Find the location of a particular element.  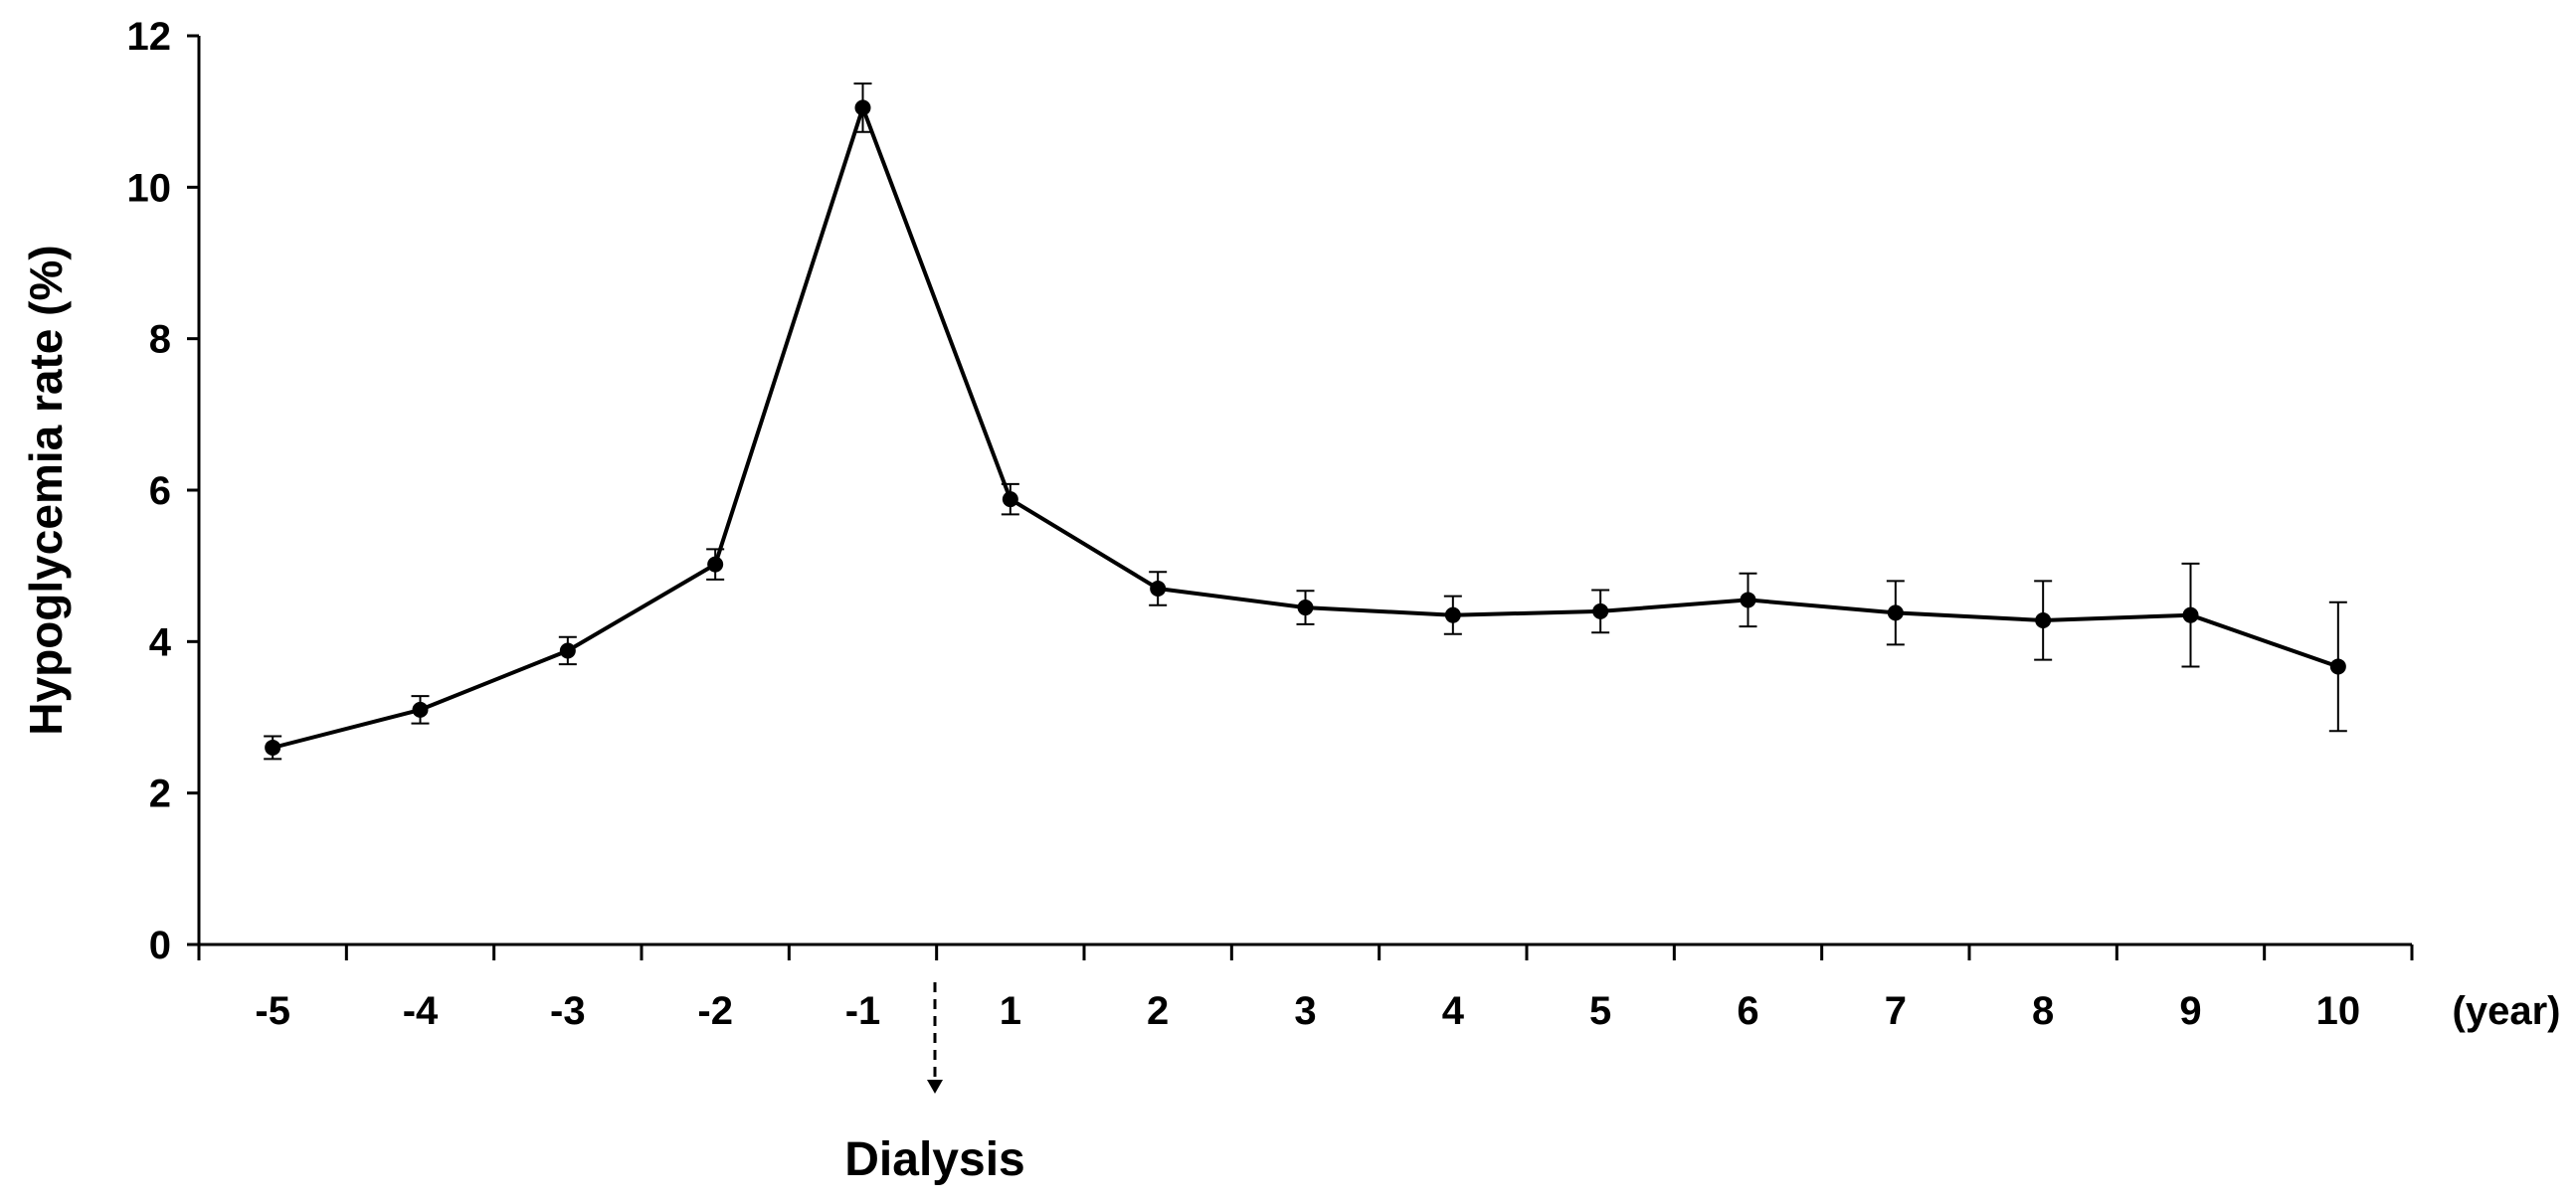

dialysis-arrow-head is located at coordinates (935, 1087).